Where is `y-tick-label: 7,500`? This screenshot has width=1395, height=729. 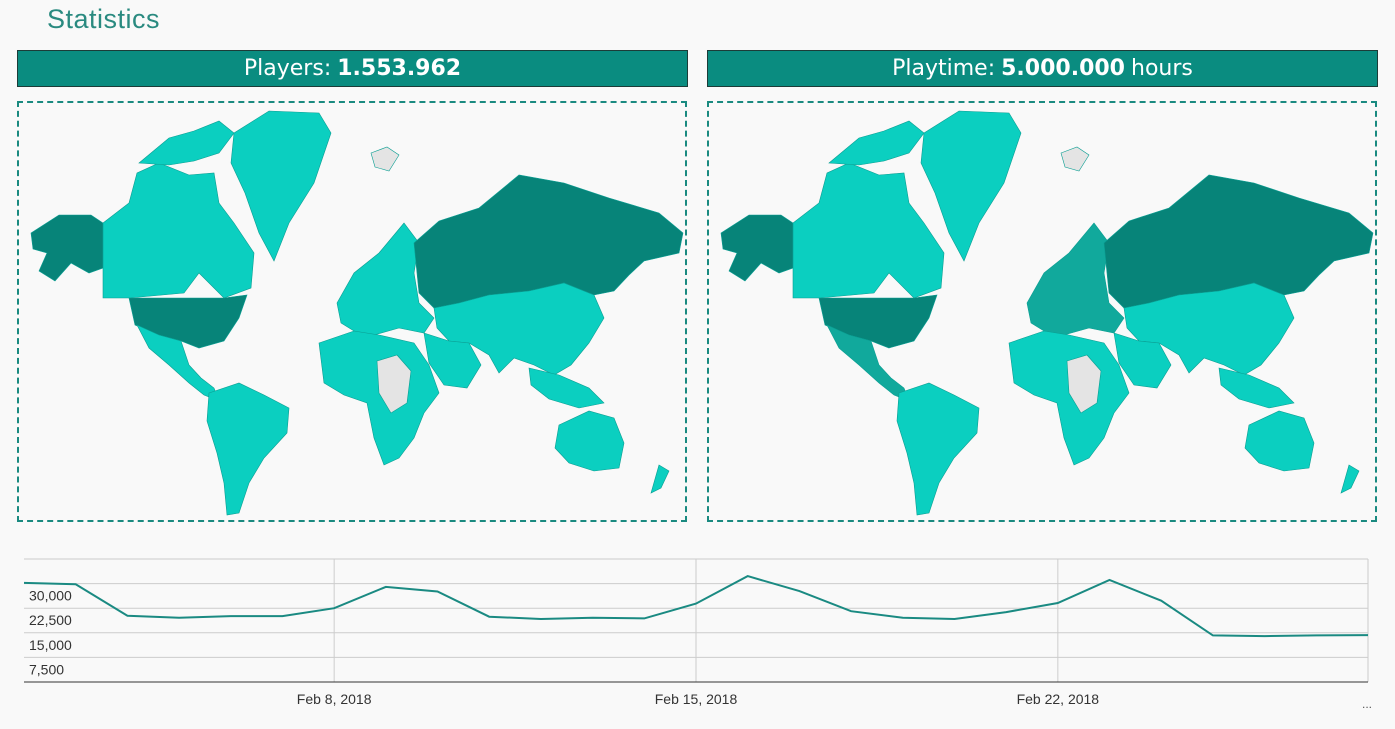 y-tick-label: 7,500 is located at coordinates (46, 669).